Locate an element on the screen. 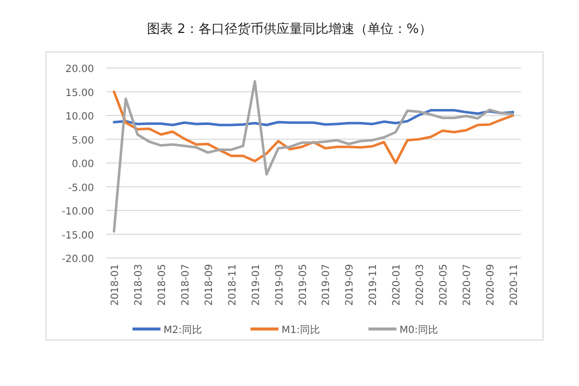  legend-label: M2:同比 is located at coordinates (183, 330).